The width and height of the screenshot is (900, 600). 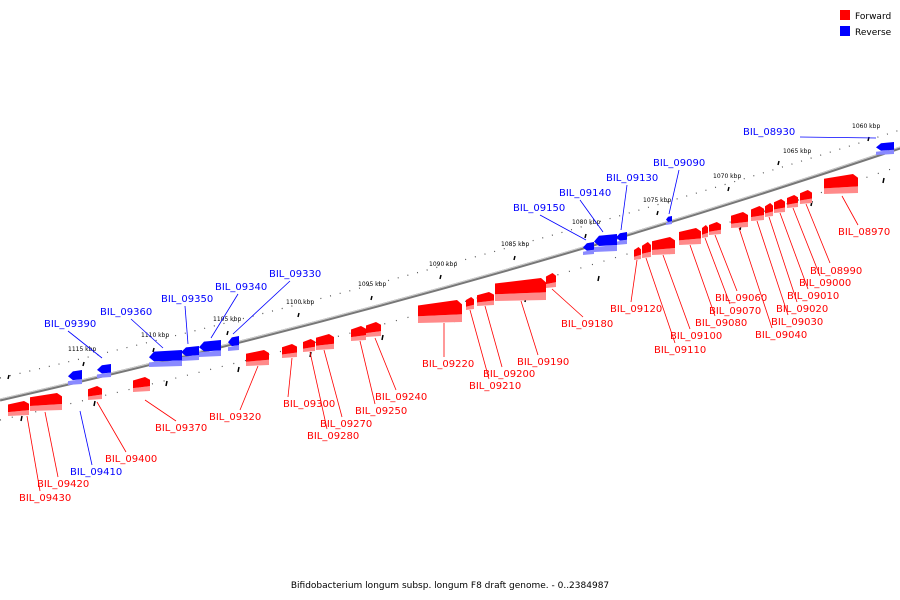 I want to click on gene-label: BIL_09220, so click(x=448, y=364).